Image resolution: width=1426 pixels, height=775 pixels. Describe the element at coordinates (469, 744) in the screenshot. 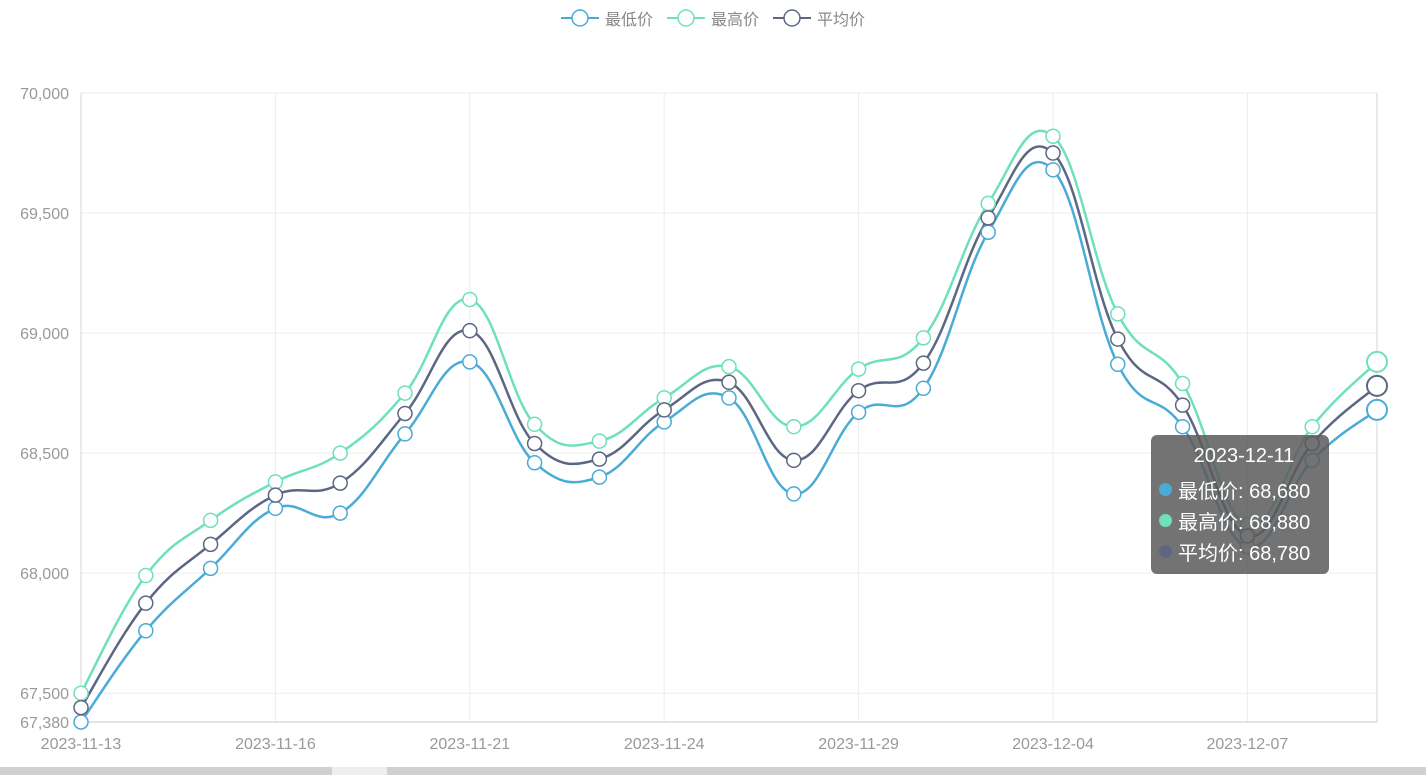

I see `x-tick-label: 2023-11-21` at that location.